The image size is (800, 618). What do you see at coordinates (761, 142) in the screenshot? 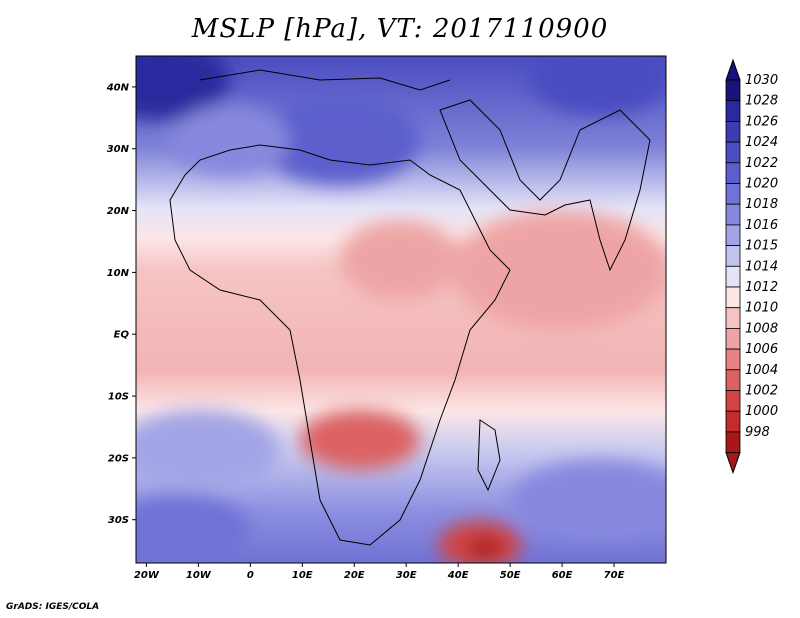
I see `colorbar-label: 1024` at bounding box center [761, 142].